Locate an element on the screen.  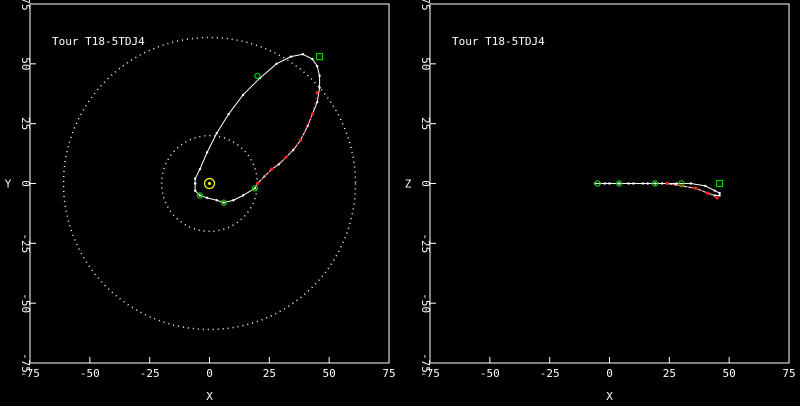
x-tick-label: -75 is located at coordinates (30, 373).